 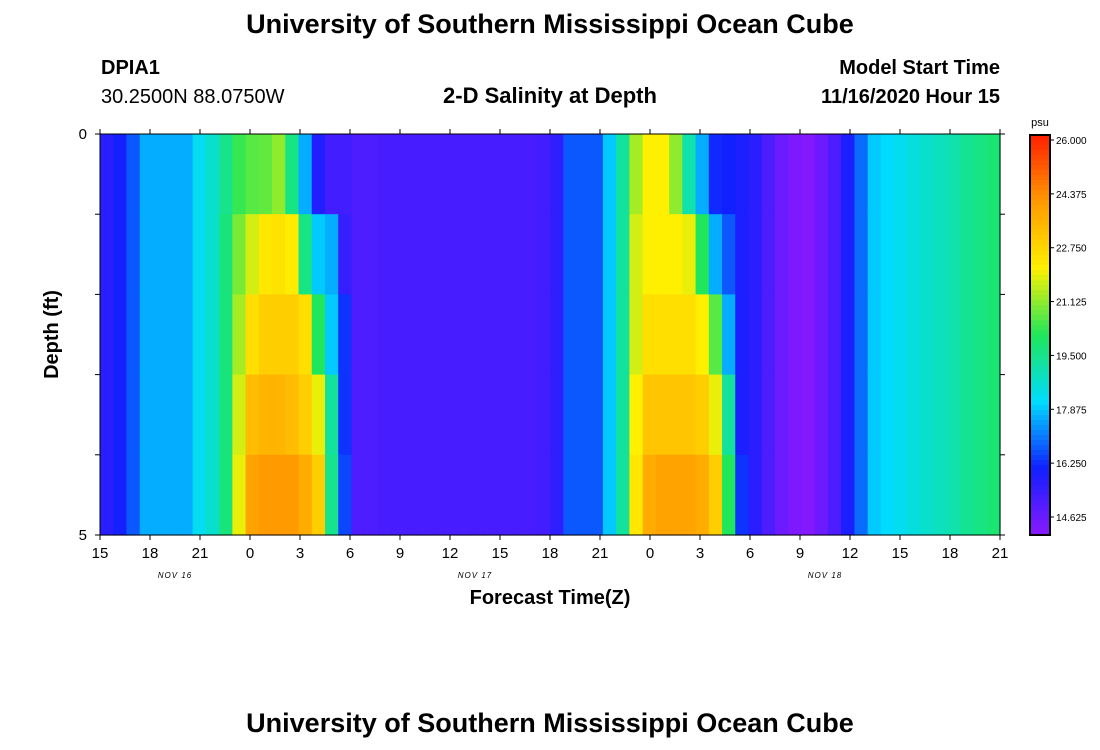 What do you see at coordinates (1071, 356) in the screenshot?
I see `colorbar-tick-label: 19.500` at bounding box center [1071, 356].